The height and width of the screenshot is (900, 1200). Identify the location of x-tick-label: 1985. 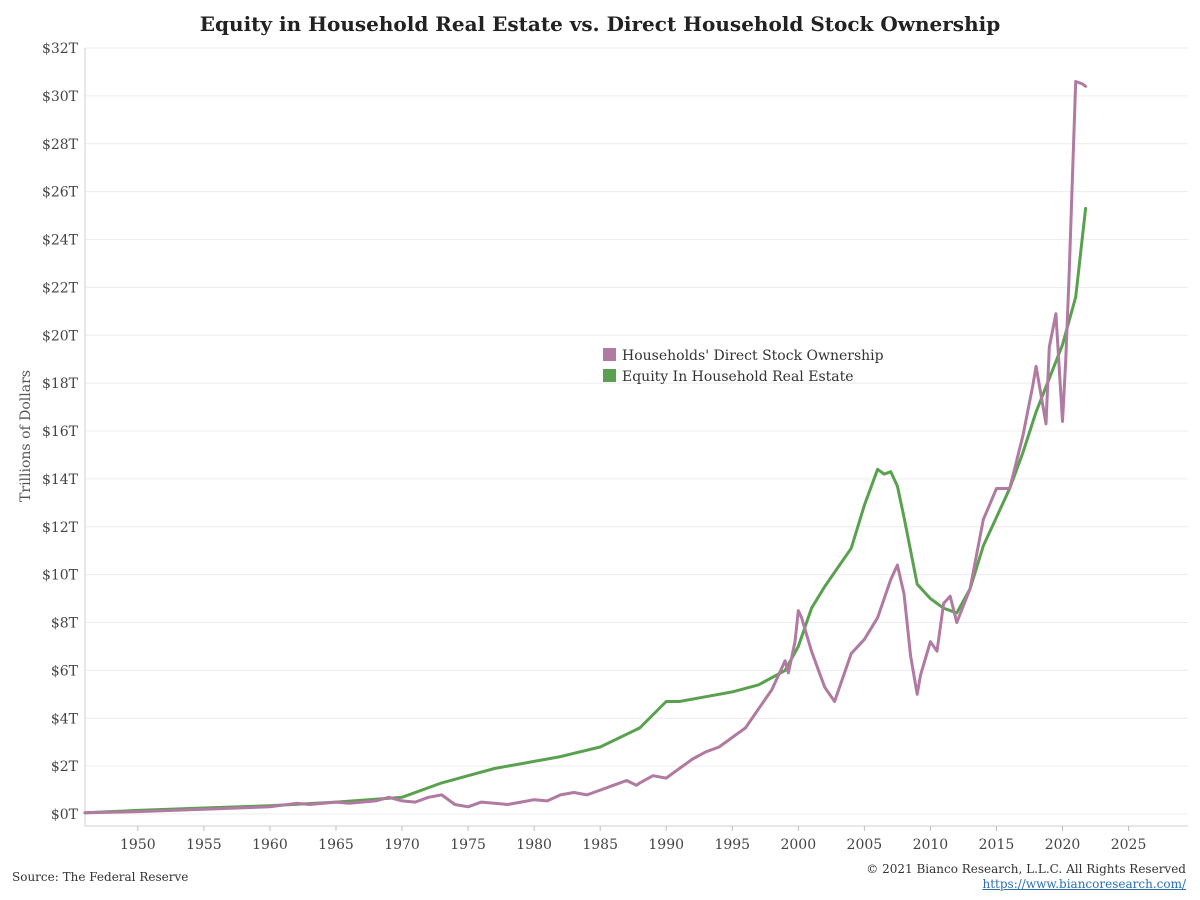
(600, 845).